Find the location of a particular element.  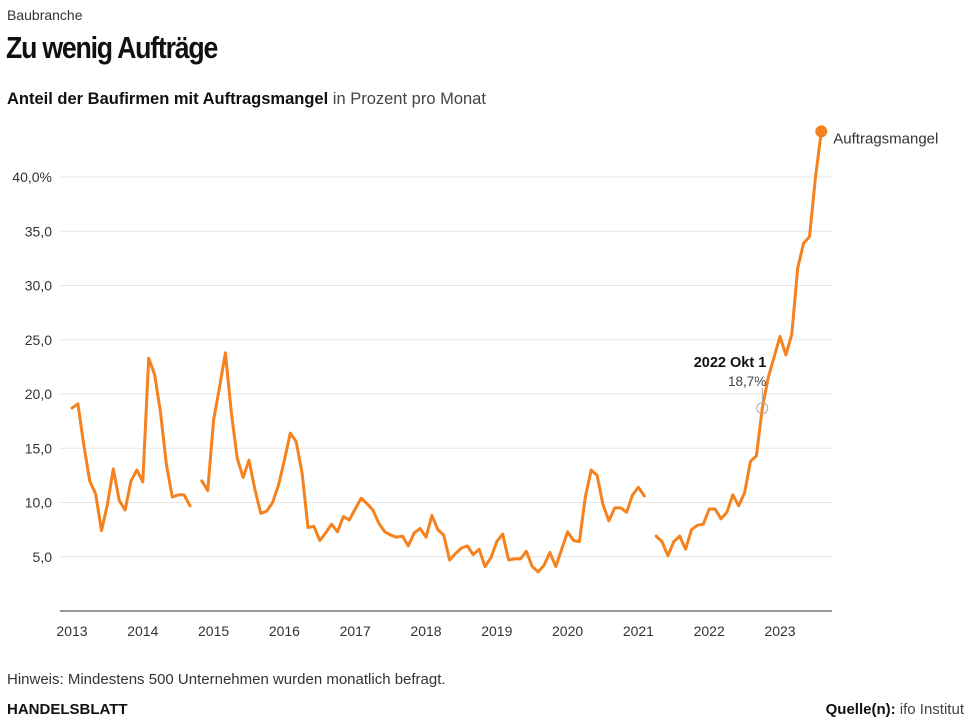

source-value: ifo Institut is located at coordinates (929, 709).